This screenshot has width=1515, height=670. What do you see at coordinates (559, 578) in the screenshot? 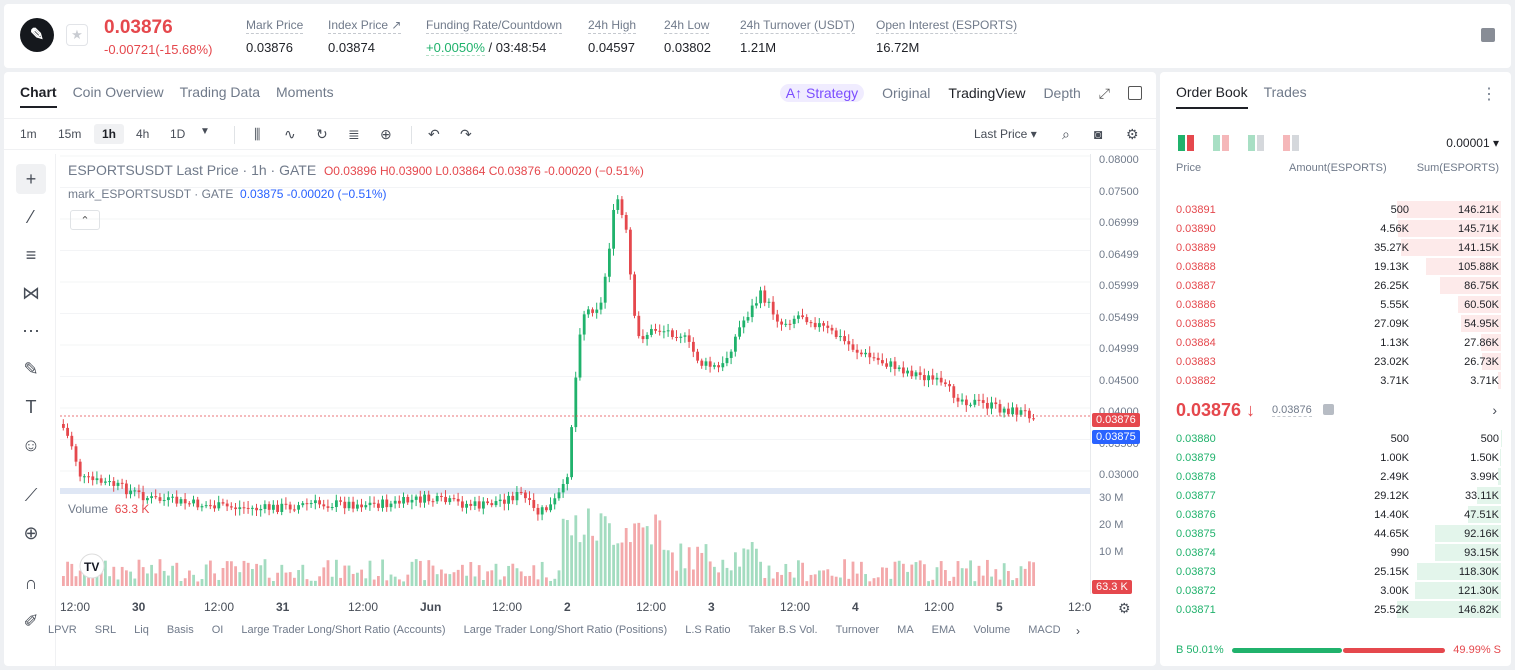
I see `volume-bar` at bounding box center [559, 578].